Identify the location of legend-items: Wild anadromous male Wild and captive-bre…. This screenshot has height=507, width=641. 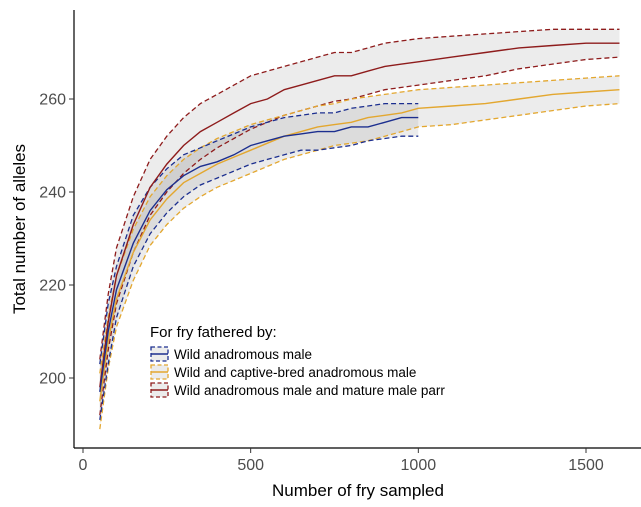
(297, 372).